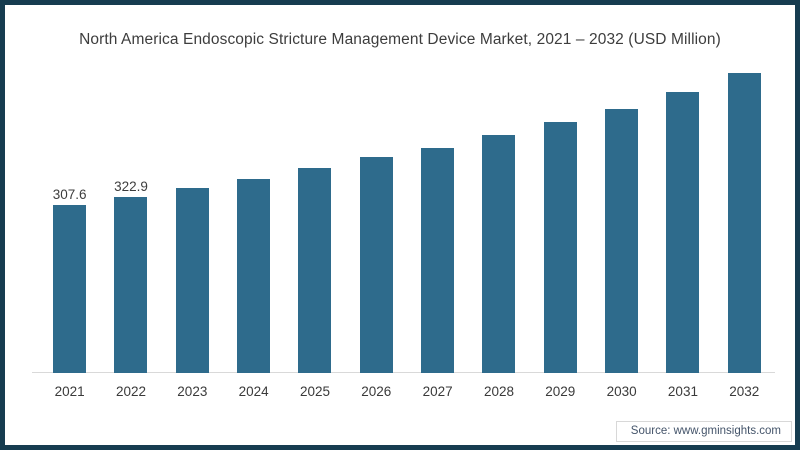 This screenshot has height=450, width=800. Describe the element at coordinates (682, 391) in the screenshot. I see `x-tick-label-2031: 2031` at that location.